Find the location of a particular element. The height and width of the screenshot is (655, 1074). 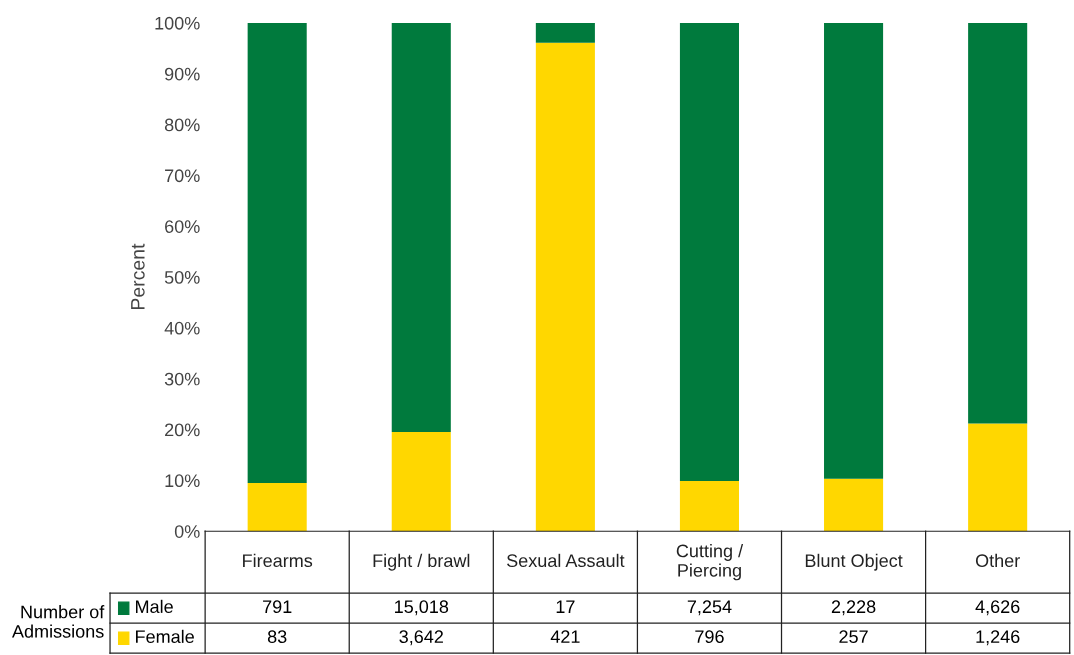

x-tick-label: Other is located at coordinates (997, 560).